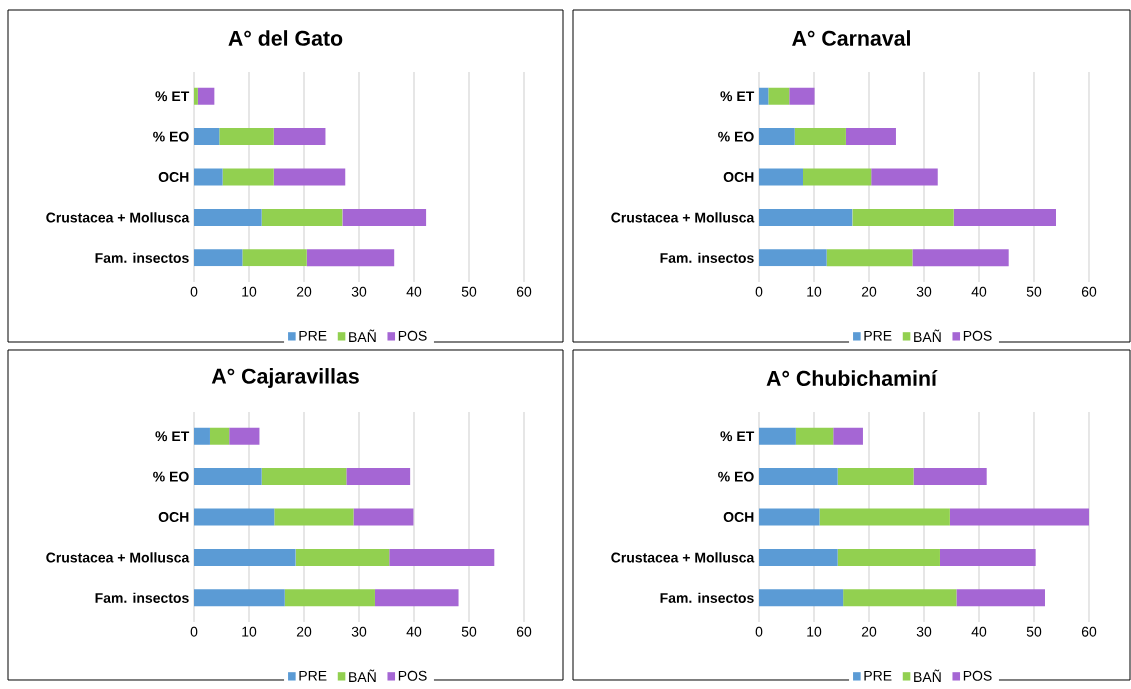  I want to click on chart-title: A° Cajaravillas, so click(285, 377).